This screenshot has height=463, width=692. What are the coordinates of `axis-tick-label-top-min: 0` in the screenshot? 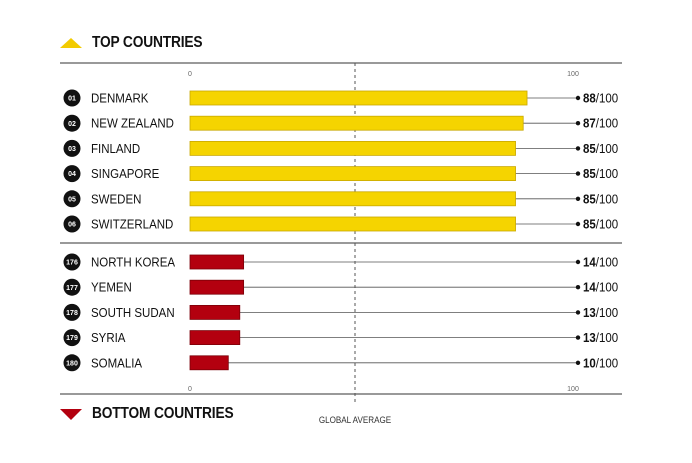 It's located at (190, 74).